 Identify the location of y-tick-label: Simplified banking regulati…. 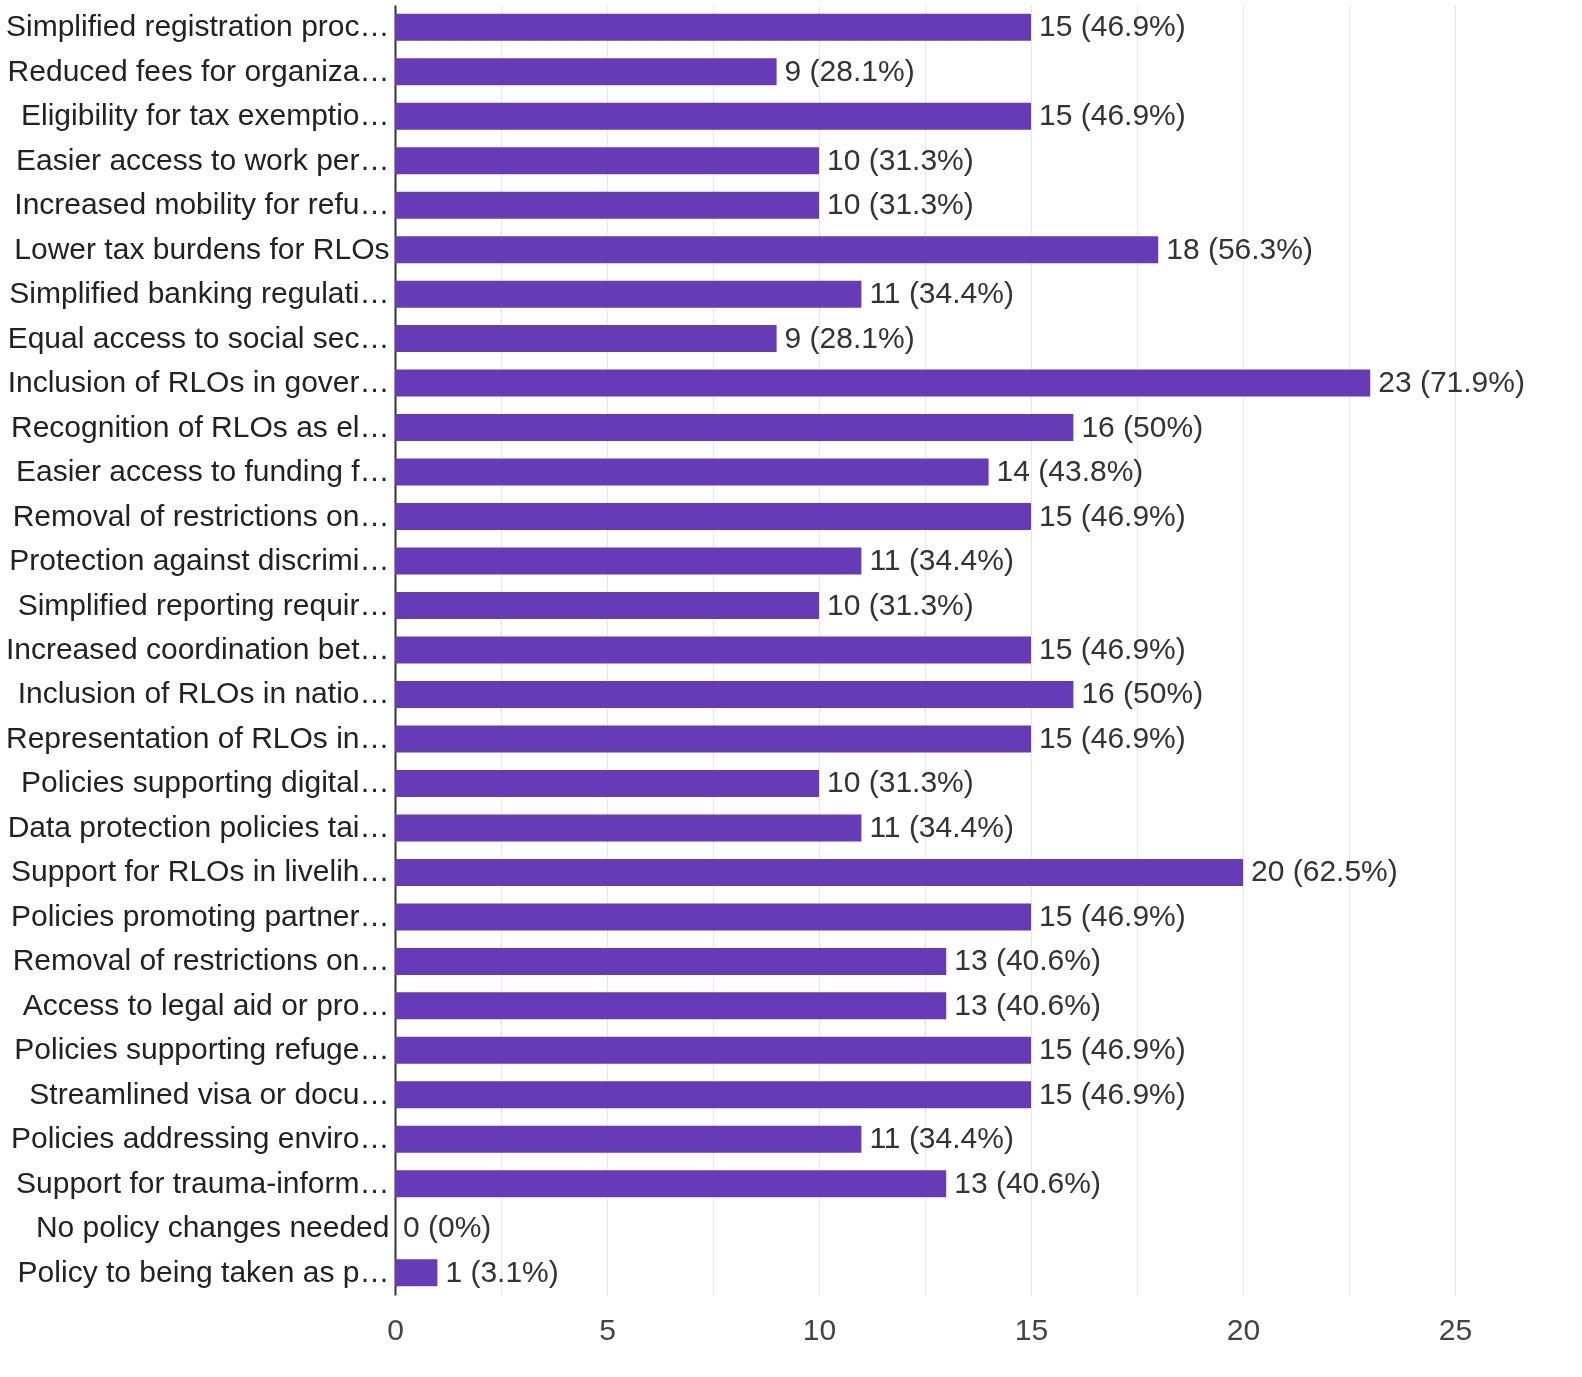
(199, 293).